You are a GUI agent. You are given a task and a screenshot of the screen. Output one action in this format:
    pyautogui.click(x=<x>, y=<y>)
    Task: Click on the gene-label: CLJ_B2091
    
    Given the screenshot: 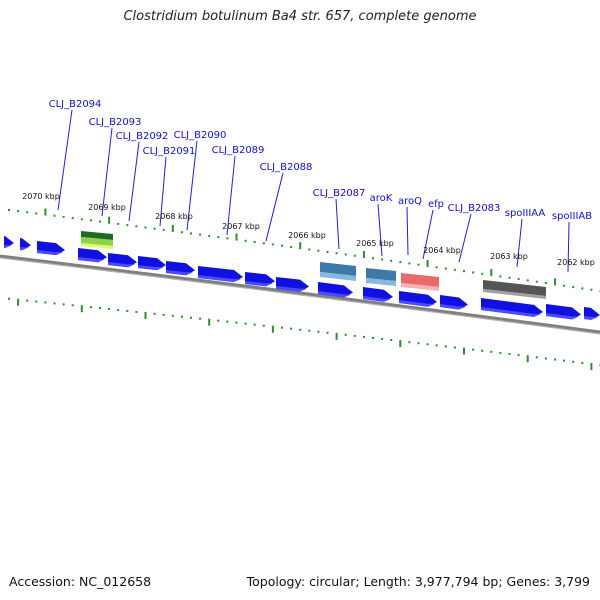 What is the action you would take?
    pyautogui.click(x=169, y=151)
    